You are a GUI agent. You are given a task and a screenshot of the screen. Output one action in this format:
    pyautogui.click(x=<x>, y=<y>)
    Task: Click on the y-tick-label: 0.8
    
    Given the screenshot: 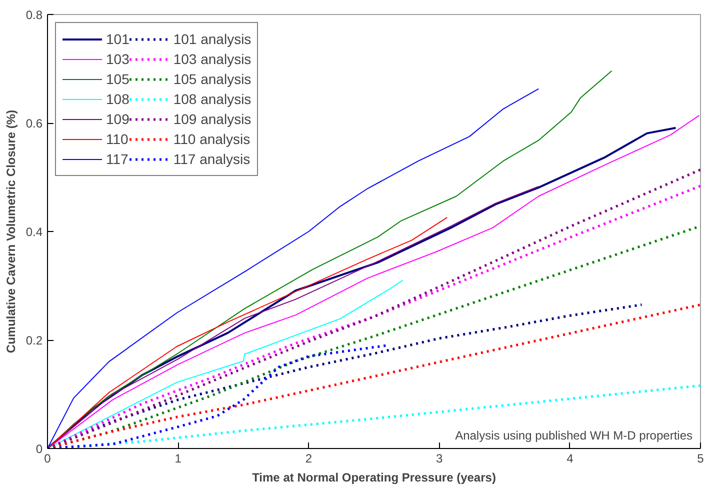 What is the action you would take?
    pyautogui.click(x=34, y=15)
    